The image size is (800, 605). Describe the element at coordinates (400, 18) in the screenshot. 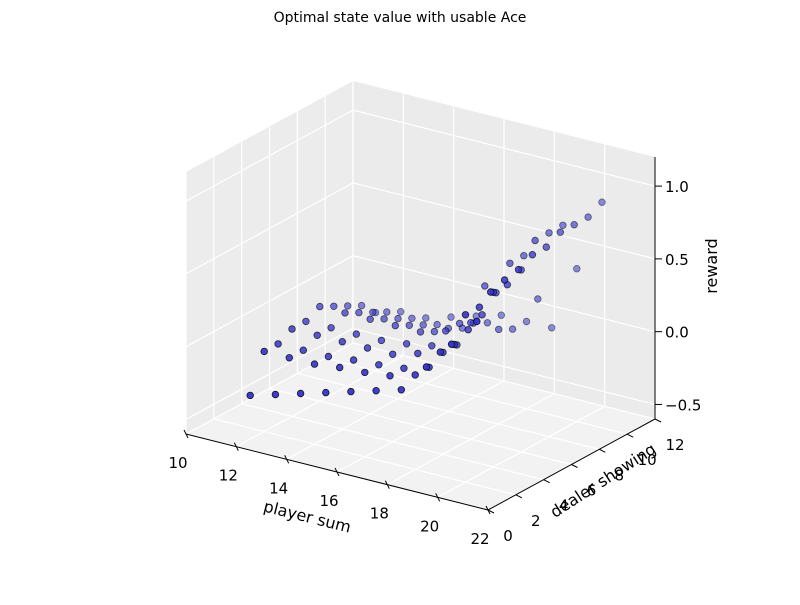

I see `chart-title: Optimal state value with usable Ace` at that location.